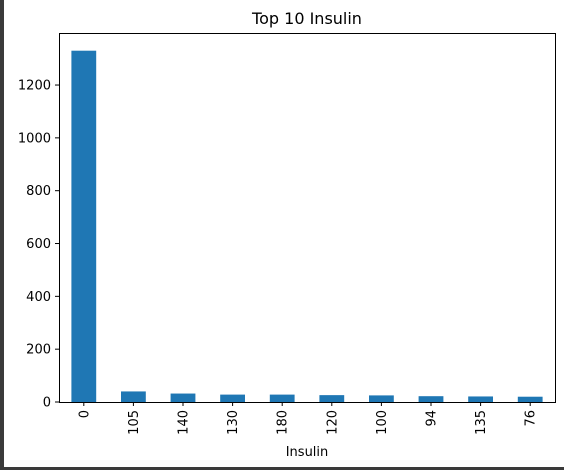  I want to click on x-tick-label-120: 120, so click(332, 422).